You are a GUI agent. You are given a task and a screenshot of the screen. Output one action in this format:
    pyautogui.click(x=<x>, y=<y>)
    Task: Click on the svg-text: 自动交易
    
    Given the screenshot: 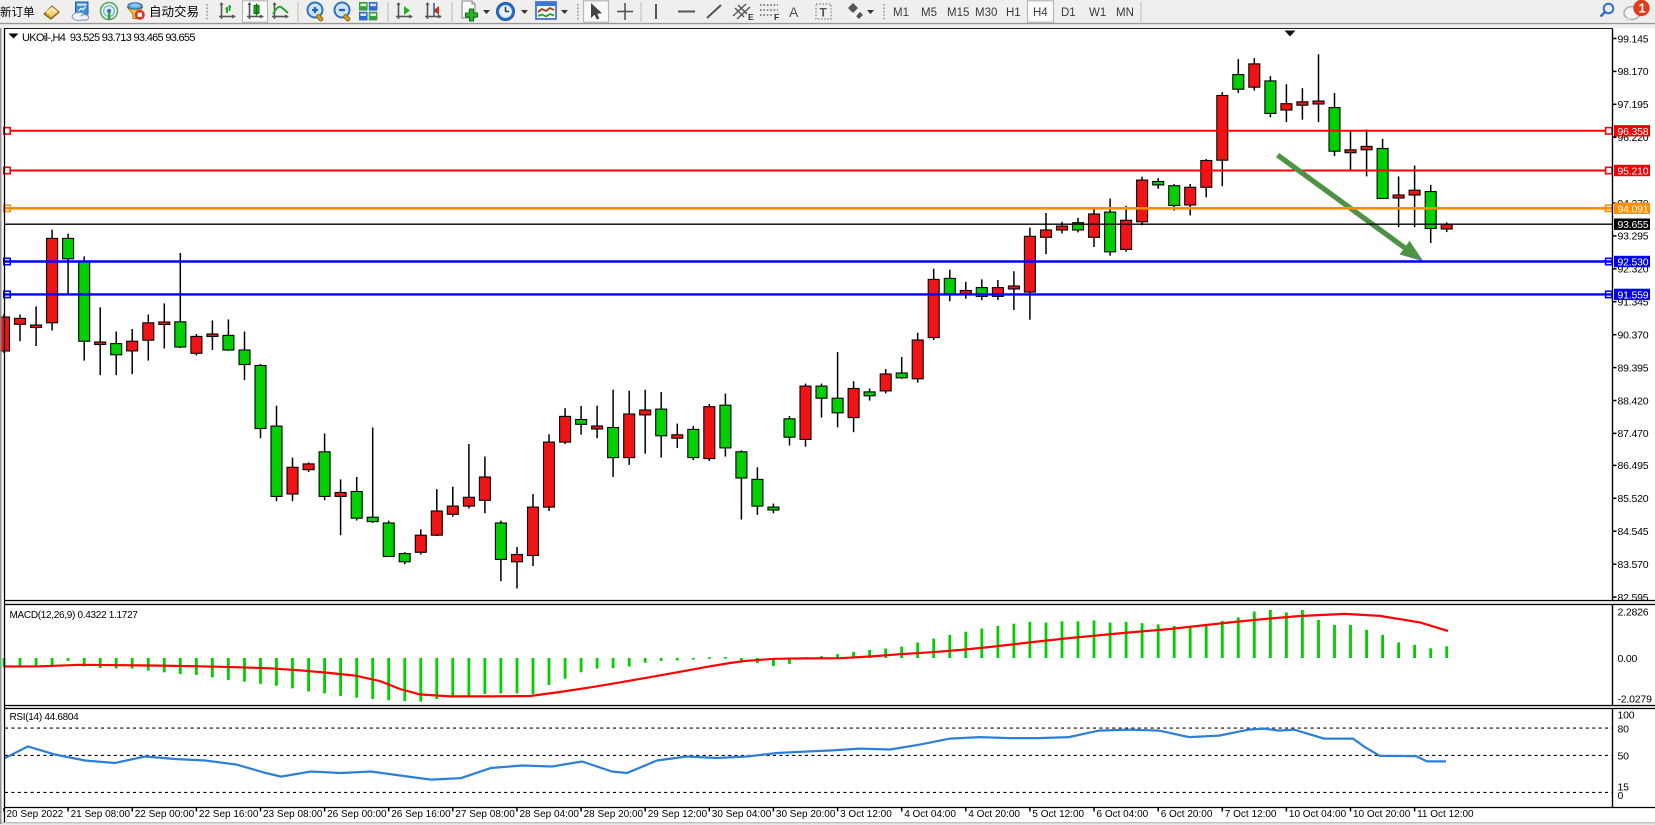 What is the action you would take?
    pyautogui.click(x=174, y=11)
    